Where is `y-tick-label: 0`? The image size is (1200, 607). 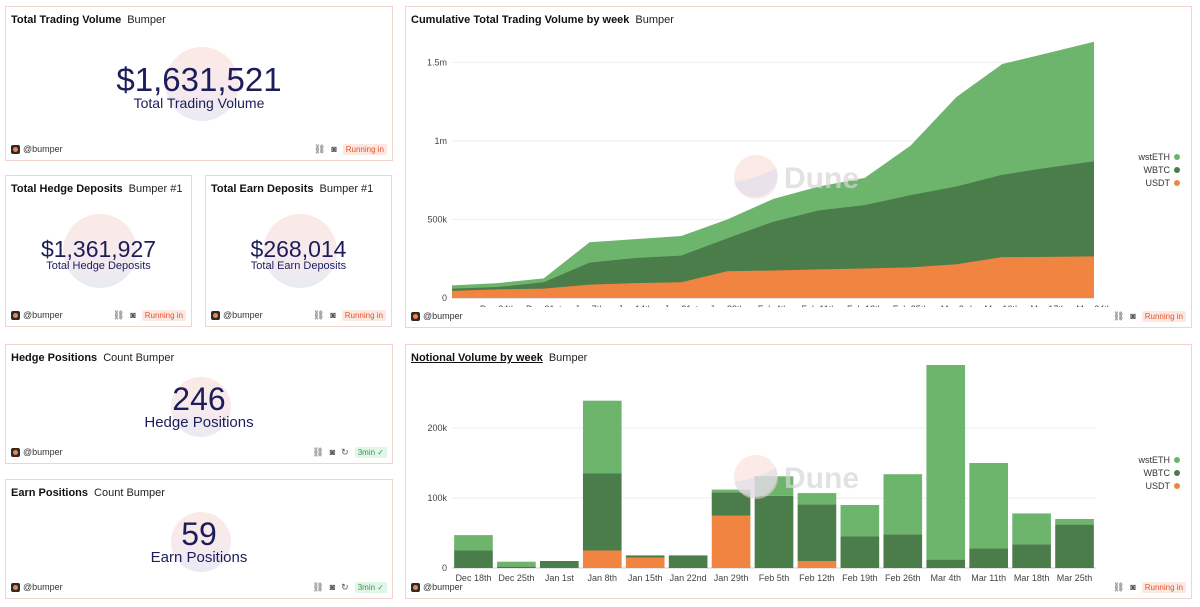
y-tick-label: 0 is located at coordinates (444, 298).